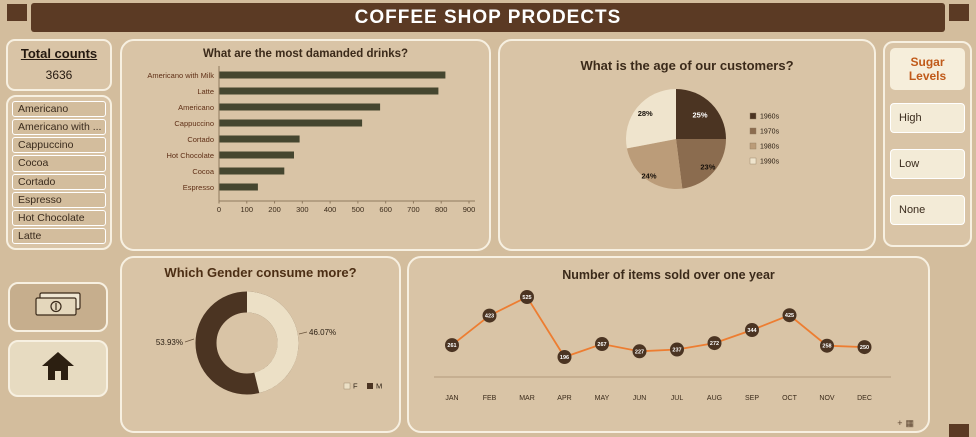 The image size is (976, 437). What do you see at coordinates (707, 167) in the screenshot?
I see `svg-text: 23%` at bounding box center [707, 167].